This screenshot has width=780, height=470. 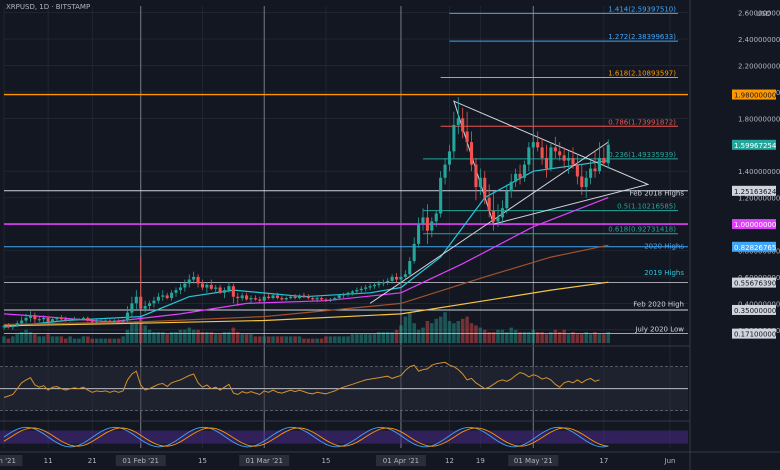 I want to click on price-axis-bg, so click(x=735, y=235).